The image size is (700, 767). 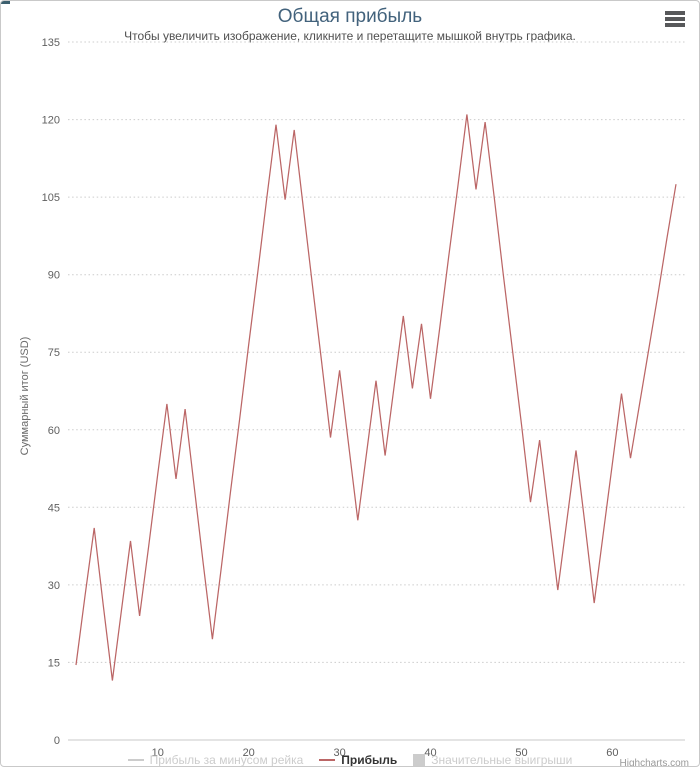 What do you see at coordinates (54, 663) in the screenshot?
I see `y-tick-label: 15` at bounding box center [54, 663].